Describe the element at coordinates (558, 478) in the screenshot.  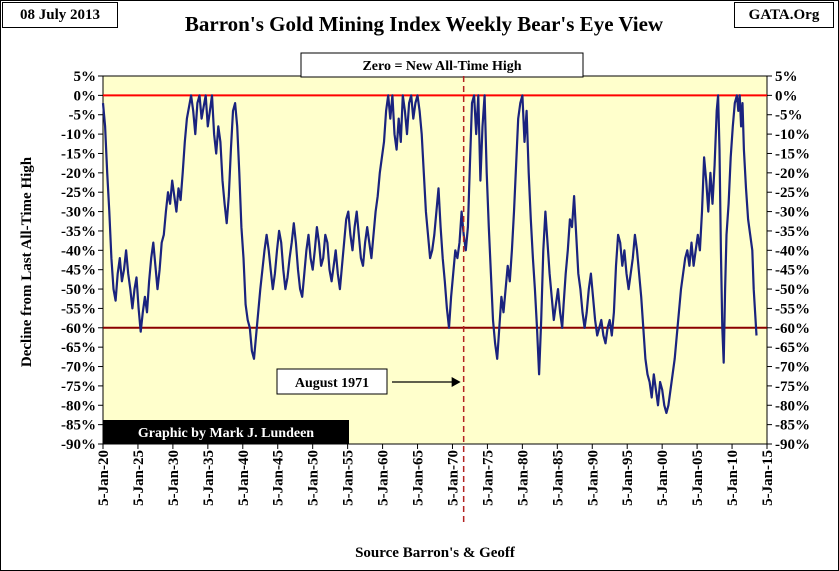
I see `x-tick-label: 5-Jan-85` at that location.